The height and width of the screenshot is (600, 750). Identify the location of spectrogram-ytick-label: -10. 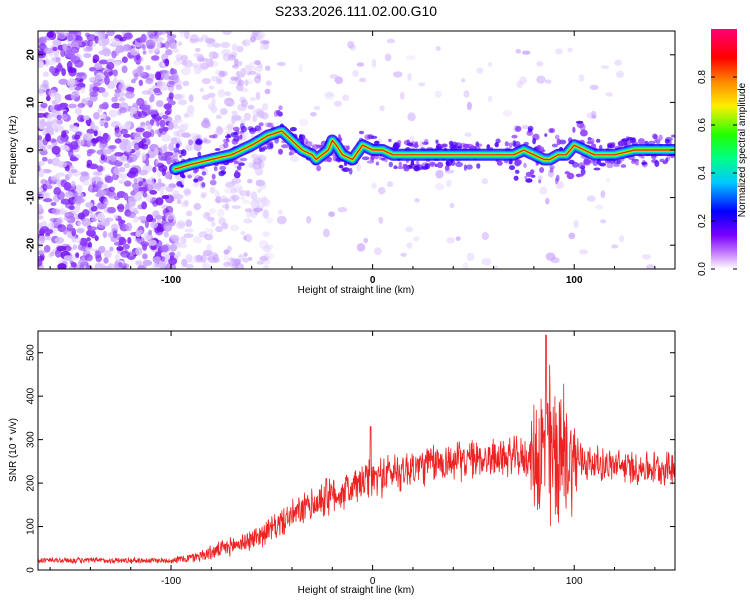
(31, 197).